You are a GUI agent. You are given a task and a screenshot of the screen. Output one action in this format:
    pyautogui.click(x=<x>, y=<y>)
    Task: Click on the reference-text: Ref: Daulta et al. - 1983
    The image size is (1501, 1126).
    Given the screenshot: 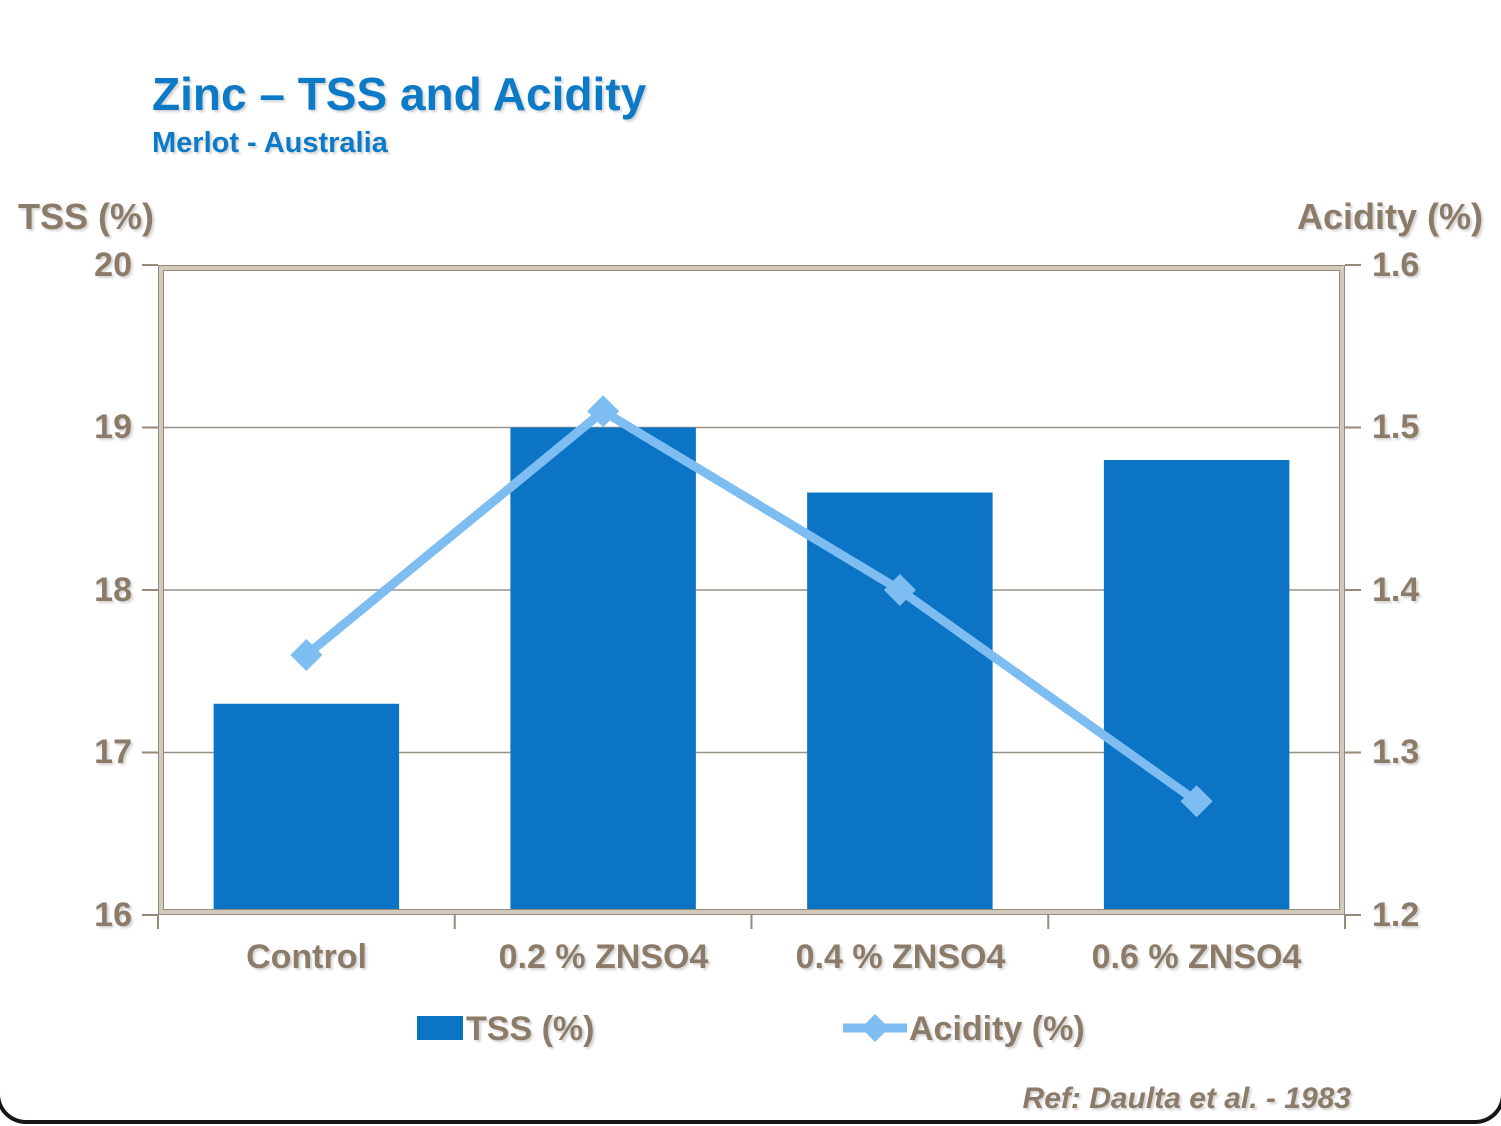 What is the action you would take?
    pyautogui.click(x=1186, y=1098)
    